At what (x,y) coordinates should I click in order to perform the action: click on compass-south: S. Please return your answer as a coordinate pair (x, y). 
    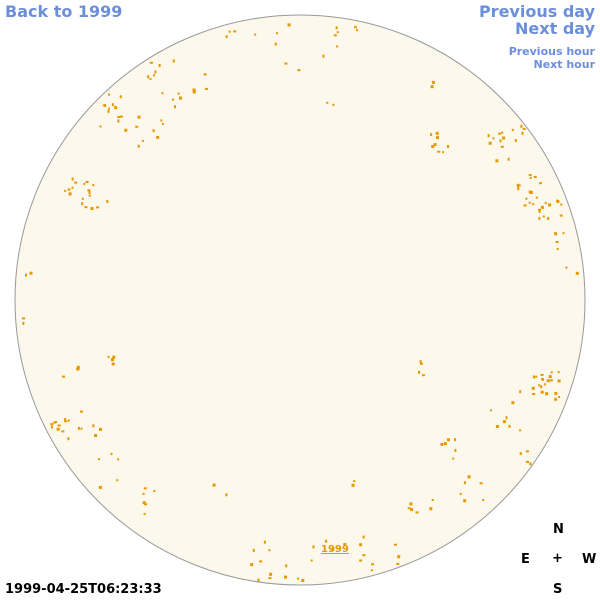
    Looking at the image, I should click on (558, 589).